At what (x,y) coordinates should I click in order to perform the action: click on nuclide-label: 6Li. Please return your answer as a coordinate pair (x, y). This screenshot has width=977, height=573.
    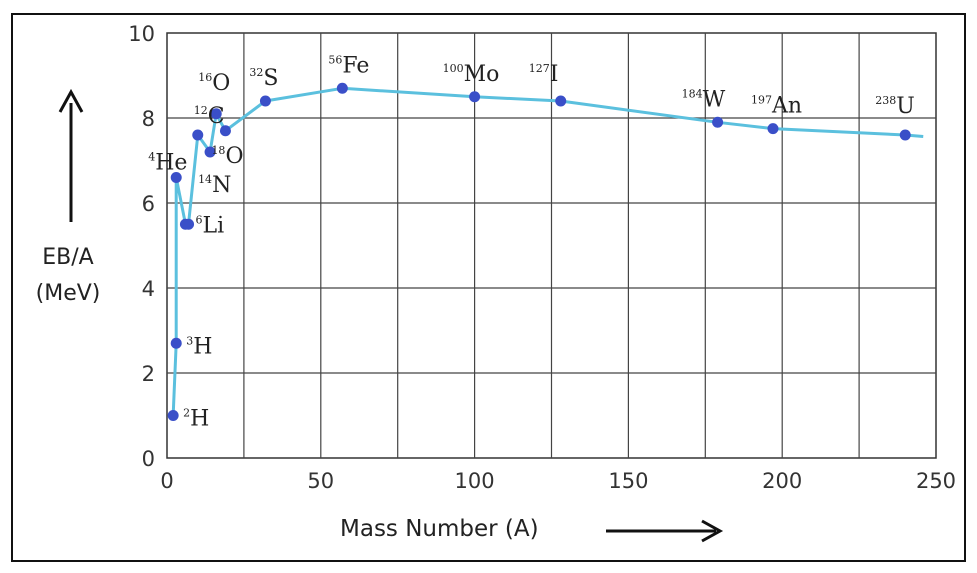
    Looking at the image, I should click on (209, 225).